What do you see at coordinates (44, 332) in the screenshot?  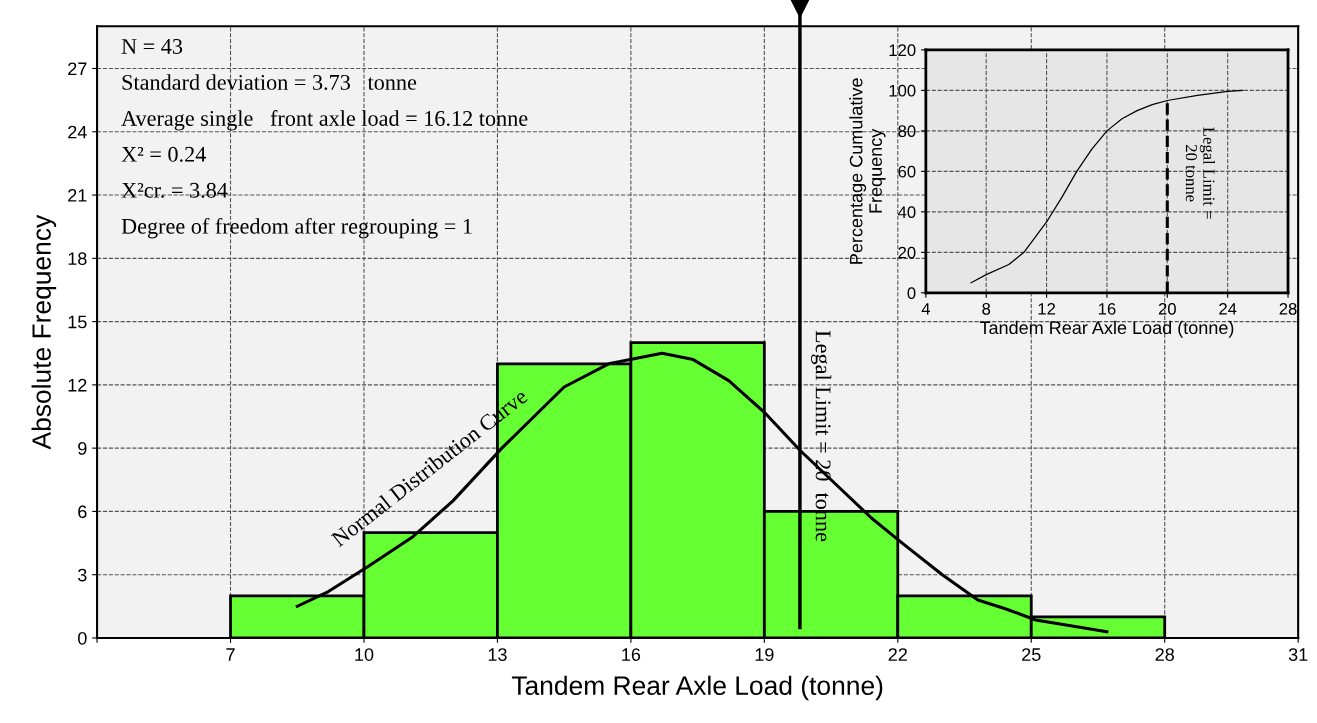 I see `y-axis-title: Absolute Frequency` at bounding box center [44, 332].